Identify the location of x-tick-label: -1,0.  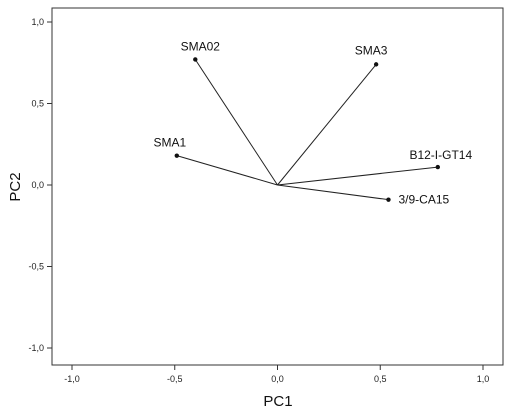
(72, 379).